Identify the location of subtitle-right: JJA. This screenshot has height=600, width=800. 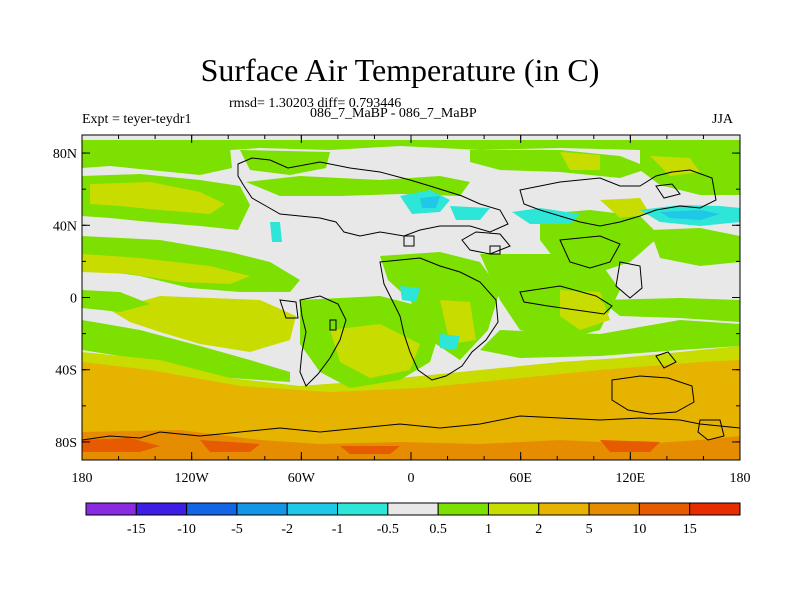
(723, 119).